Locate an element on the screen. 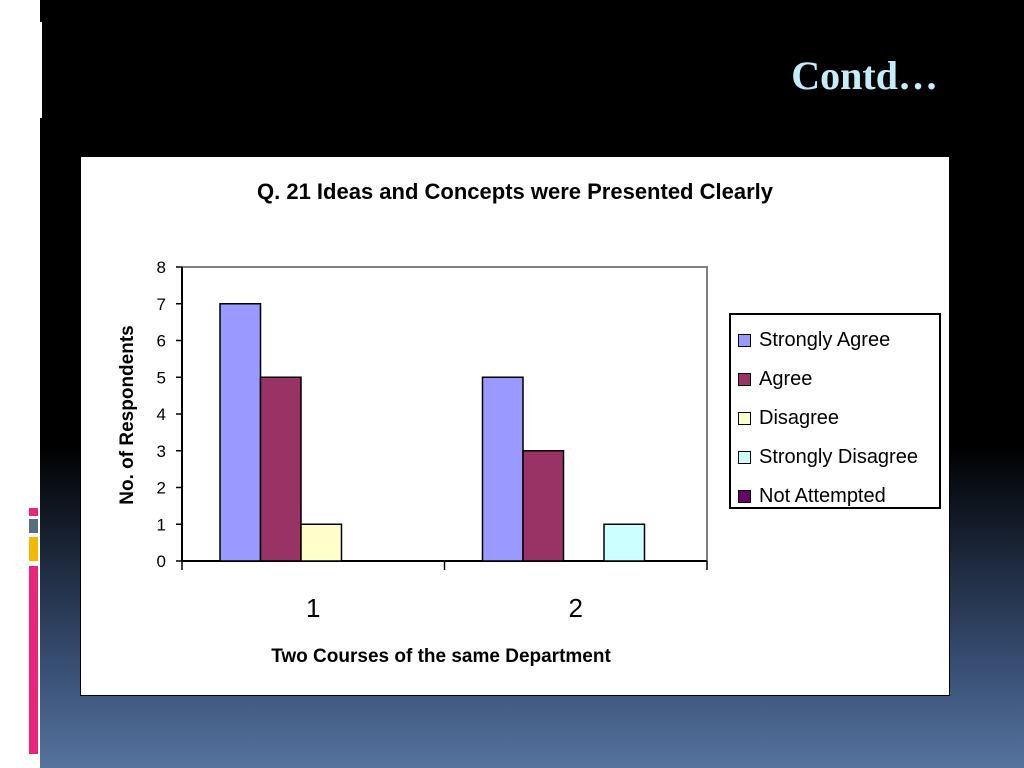  y-tick-label: 1 is located at coordinates (161, 524).